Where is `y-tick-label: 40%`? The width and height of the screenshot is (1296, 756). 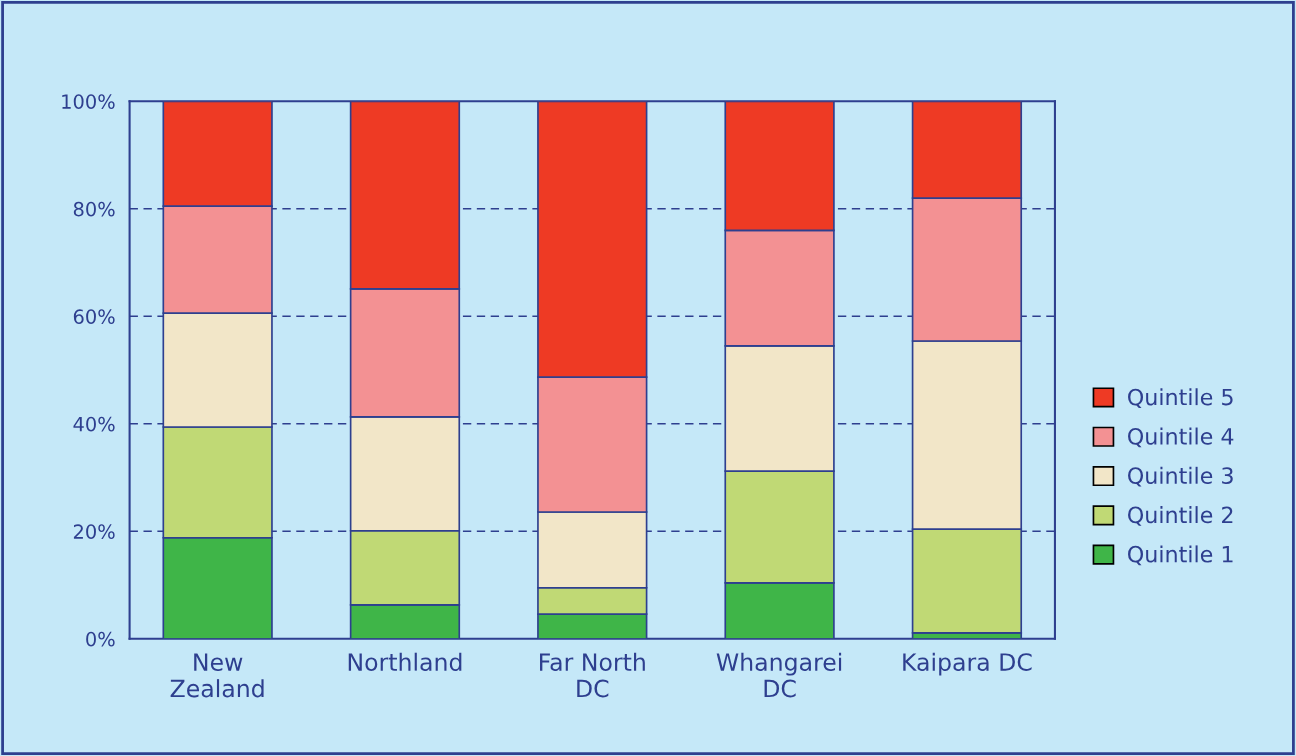
y-tick-label: 40% is located at coordinates (94, 424).